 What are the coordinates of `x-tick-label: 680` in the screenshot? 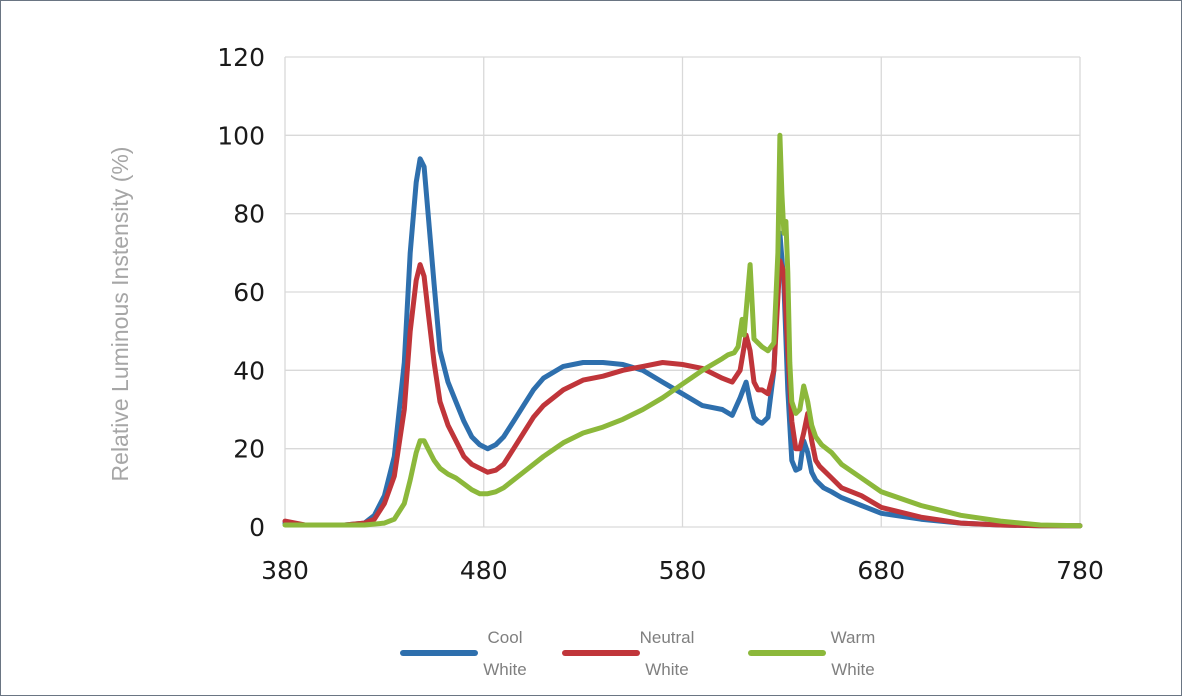 It's located at (881, 570).